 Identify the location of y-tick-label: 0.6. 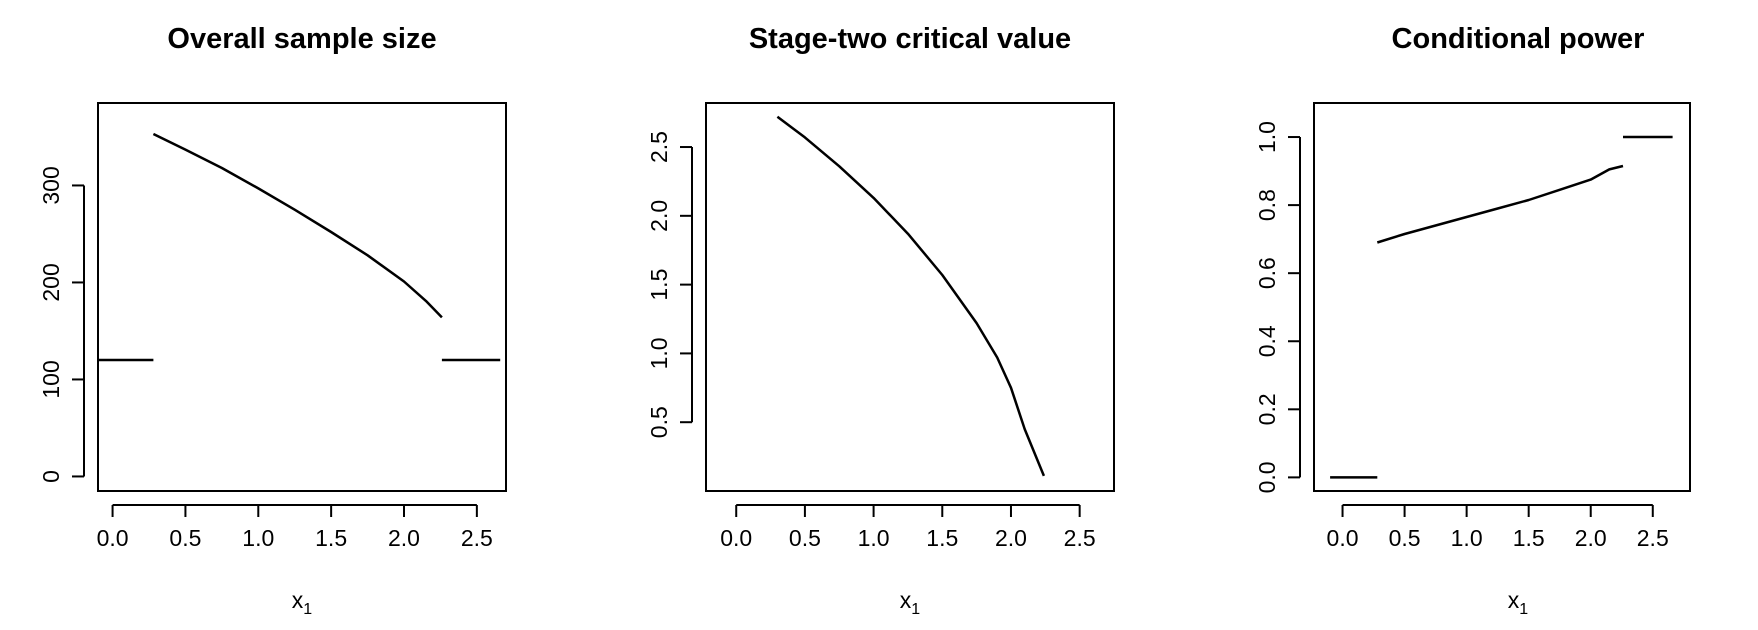
(1267, 273).